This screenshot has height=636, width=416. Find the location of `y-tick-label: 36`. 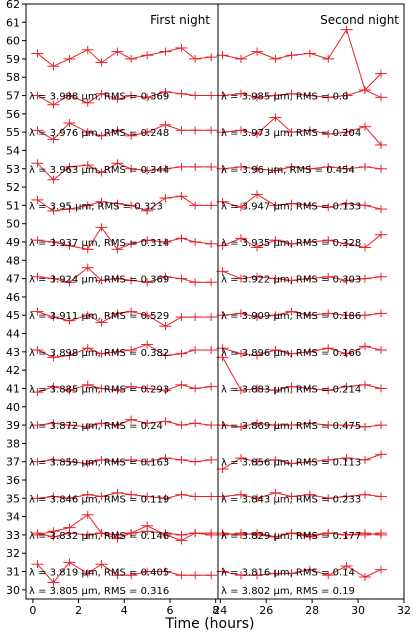

y-tick-label: 36 is located at coordinates (13, 480).